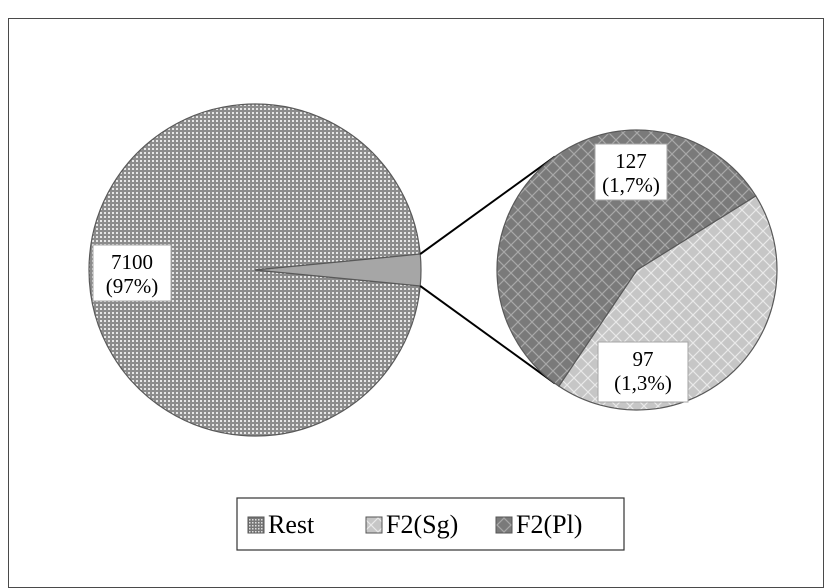 The height and width of the screenshot is (588, 833). I want to click on legend-entry-f2-sg: F2(Sg), so click(411, 524).